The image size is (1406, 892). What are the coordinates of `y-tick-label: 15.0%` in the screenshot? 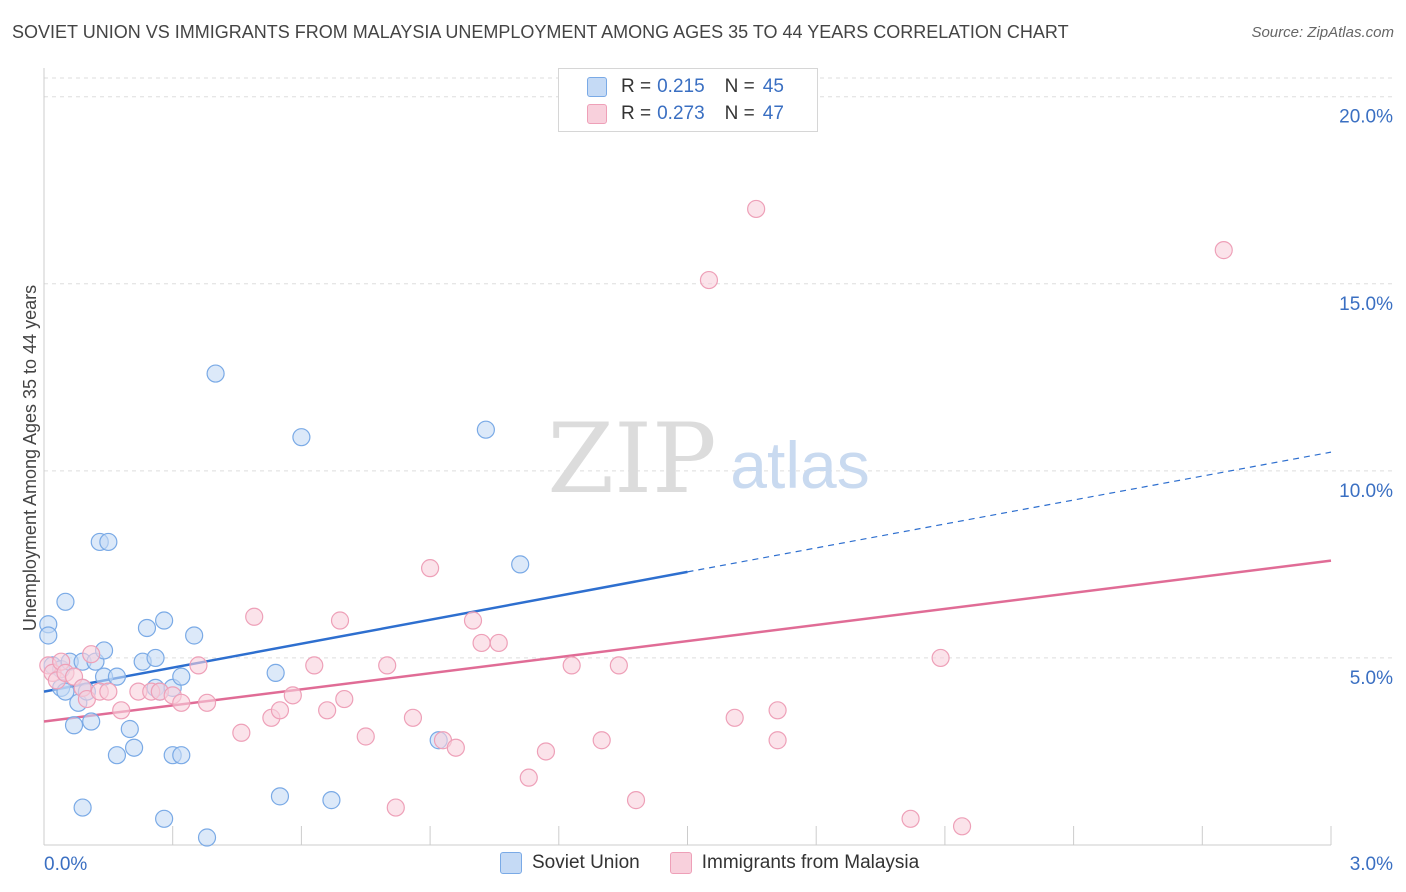 It's located at (1366, 304).